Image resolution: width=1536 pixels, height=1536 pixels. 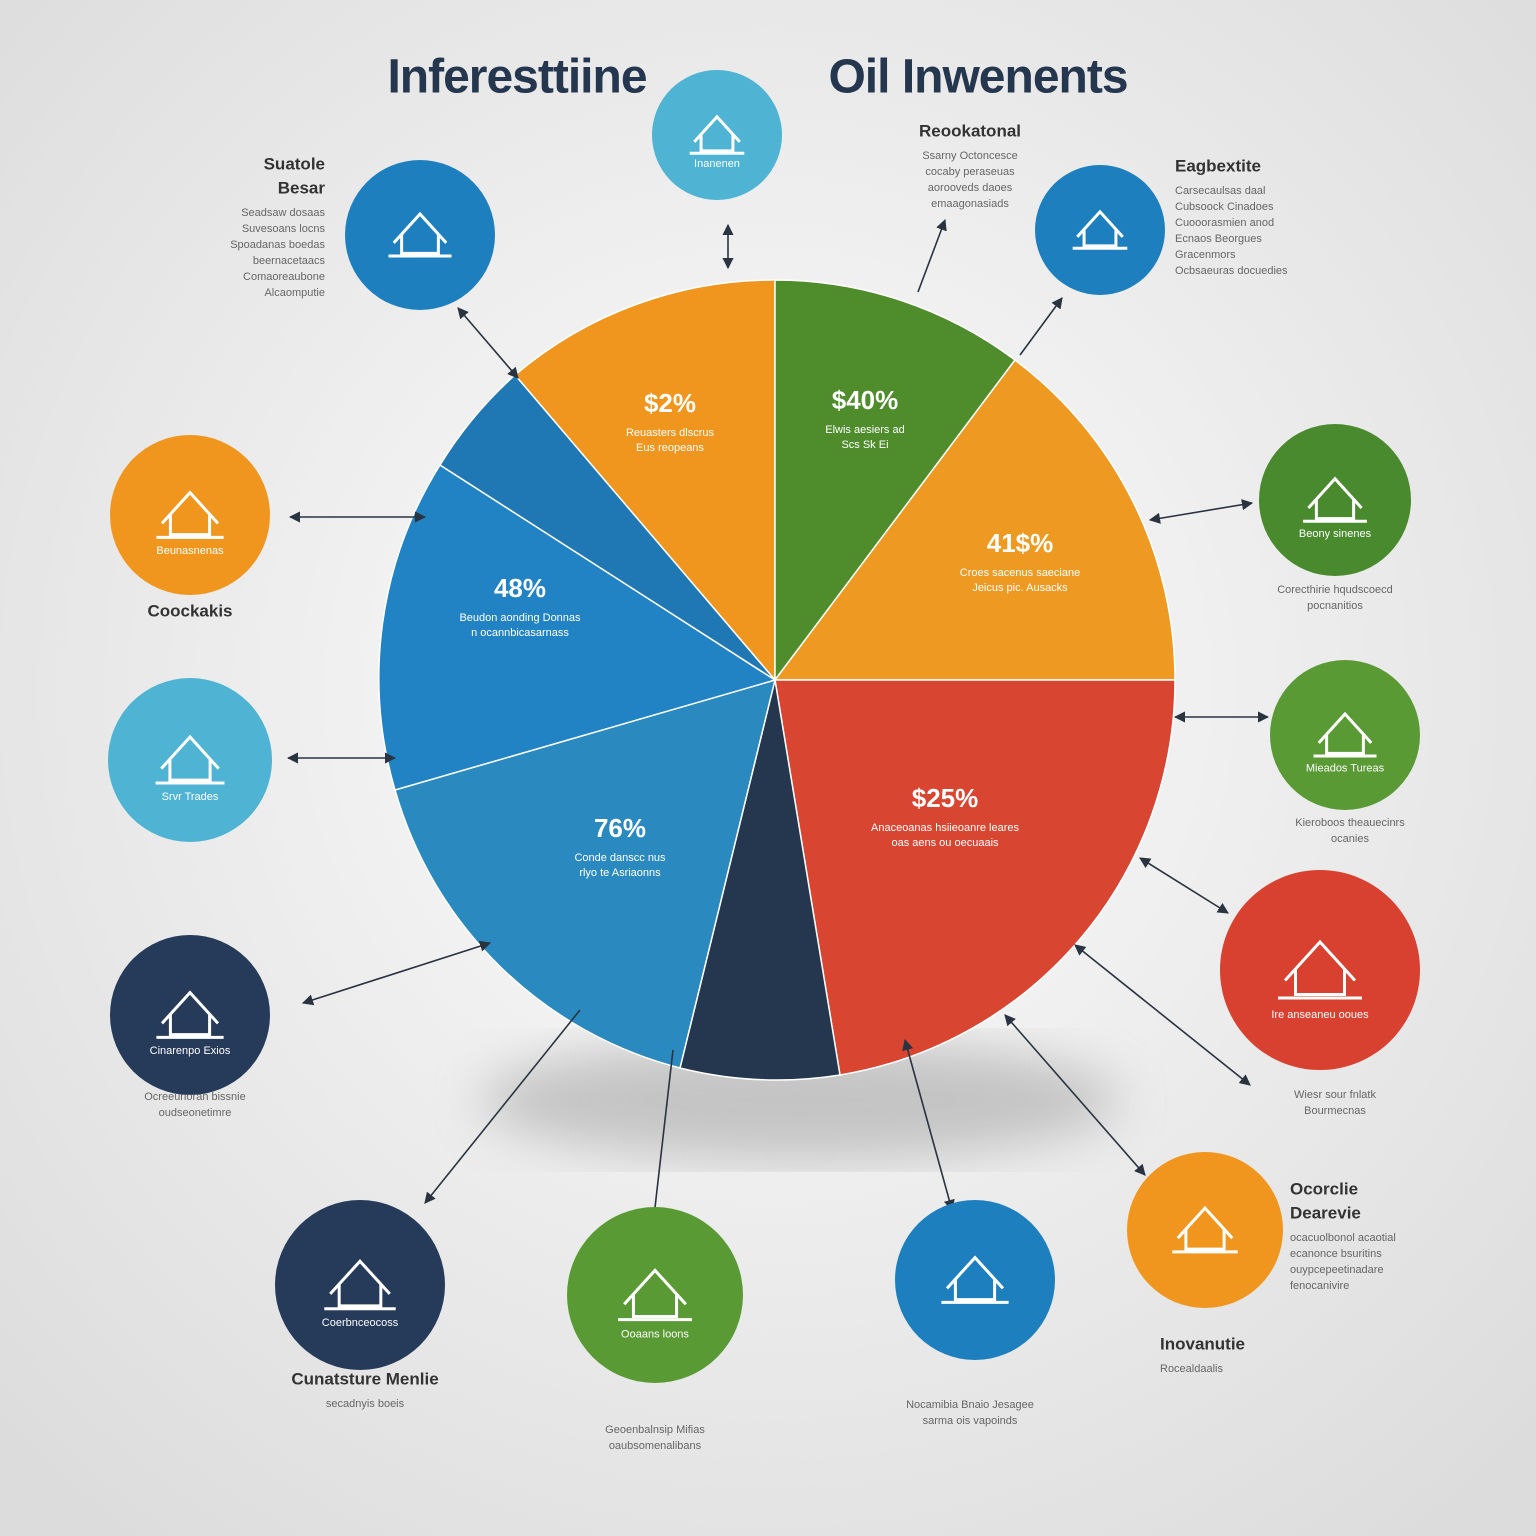 I want to click on callout-title: Reookatonal, so click(x=970, y=130).